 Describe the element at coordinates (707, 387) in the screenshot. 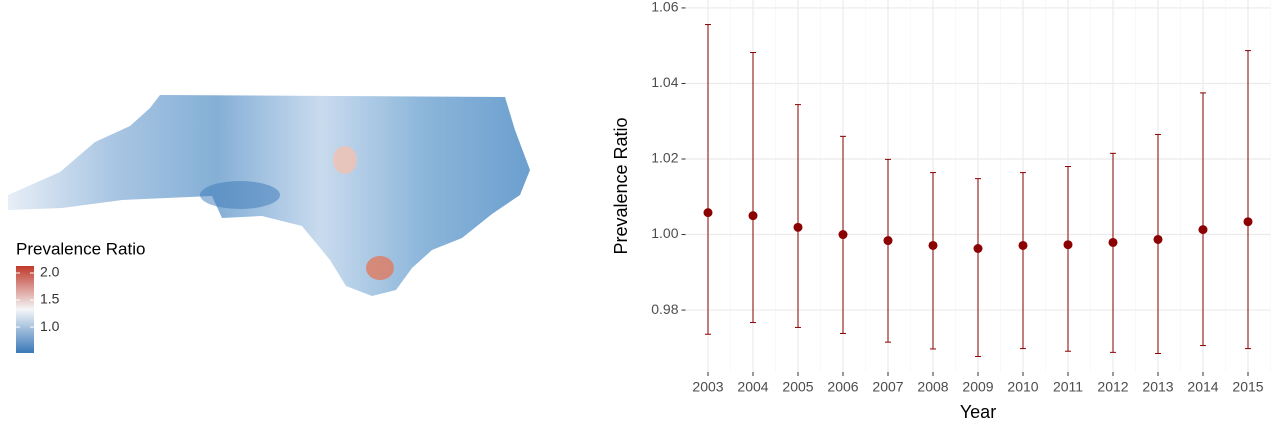

I see `x-tick-label: 2003` at that location.